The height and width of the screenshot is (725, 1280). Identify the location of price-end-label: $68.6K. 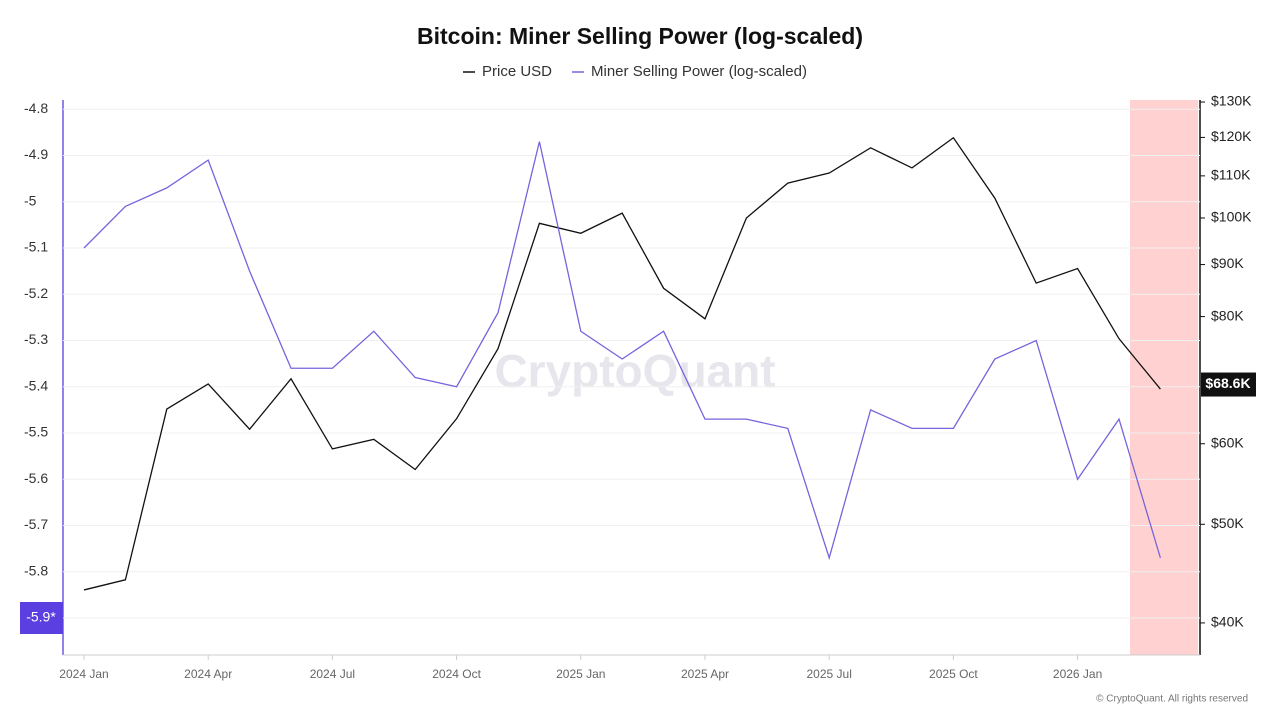
(1227, 383).